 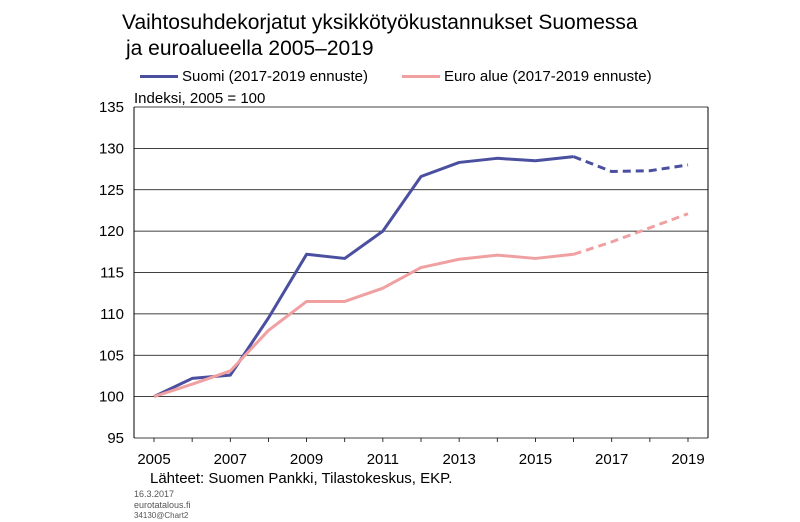 I want to click on y-tick-label: 105, so click(x=111, y=355).